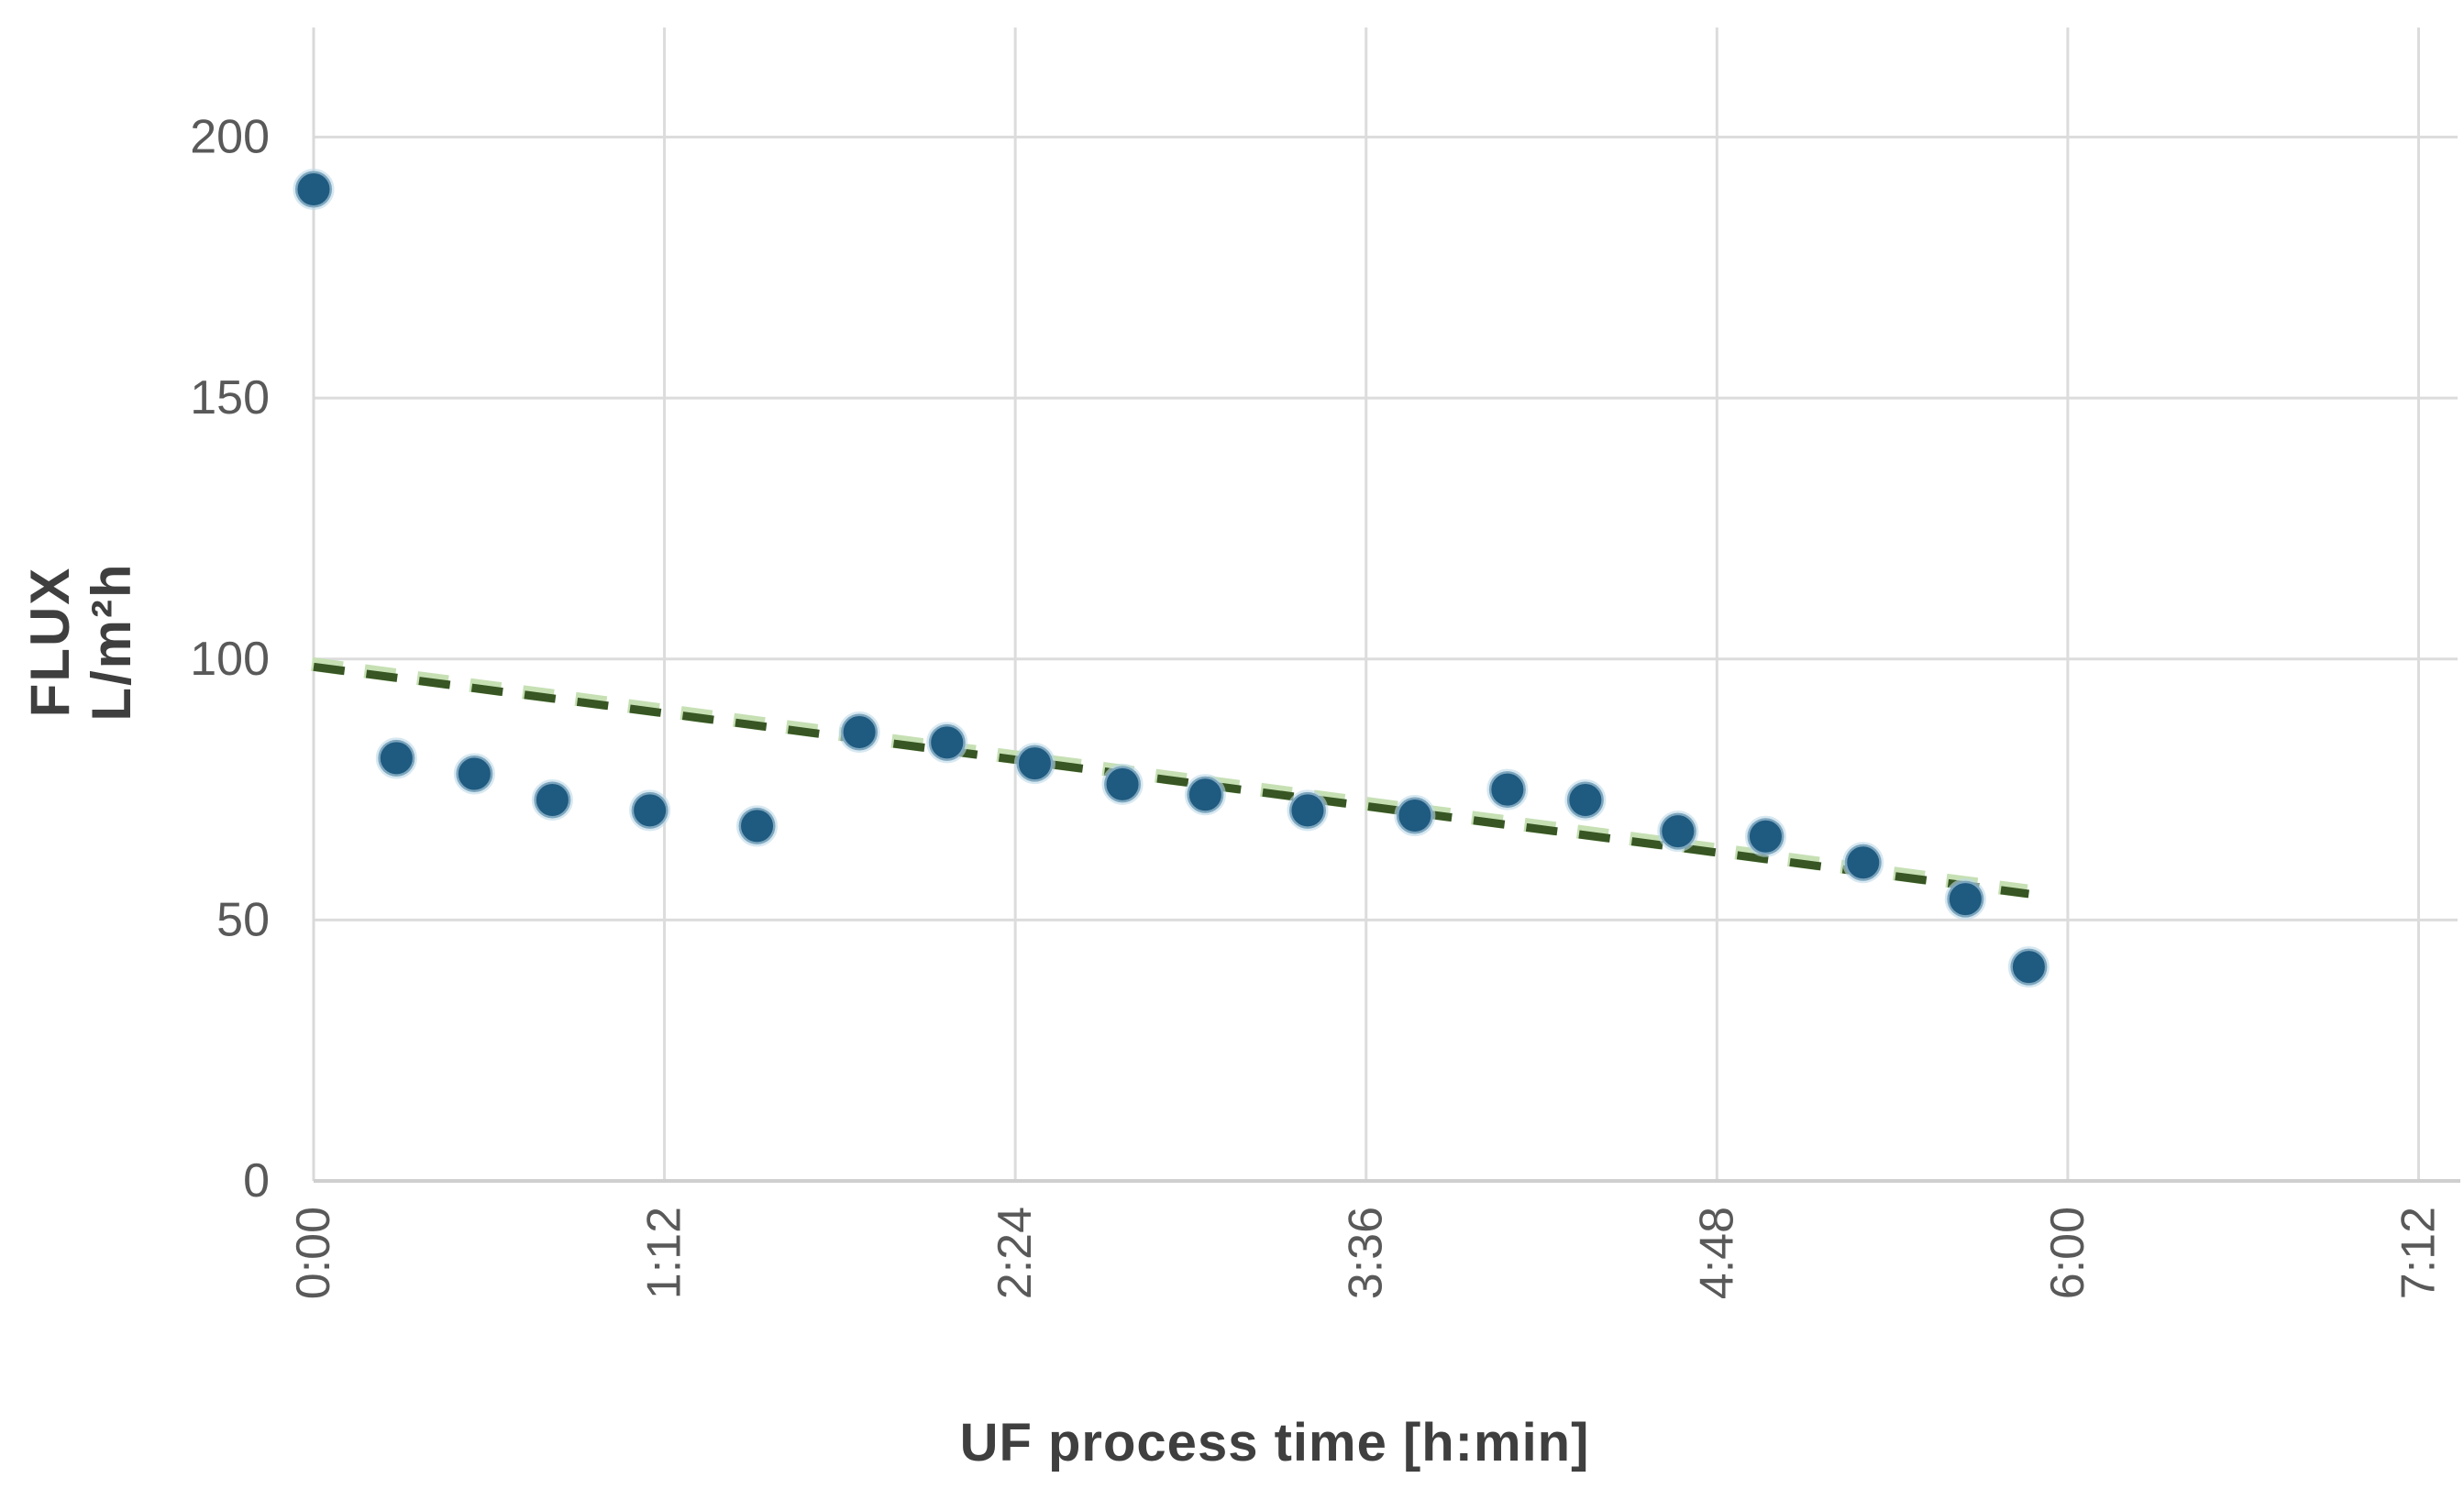  What do you see at coordinates (1366, 1253) in the screenshot?
I see `x-tick-label: 3:36` at bounding box center [1366, 1253].